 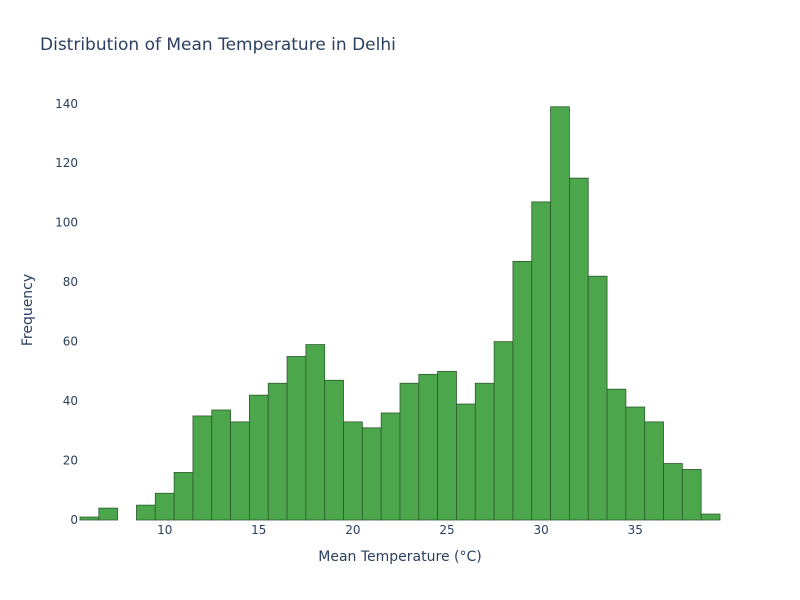 I want to click on y-tick-label: 120, so click(x=66, y=163).